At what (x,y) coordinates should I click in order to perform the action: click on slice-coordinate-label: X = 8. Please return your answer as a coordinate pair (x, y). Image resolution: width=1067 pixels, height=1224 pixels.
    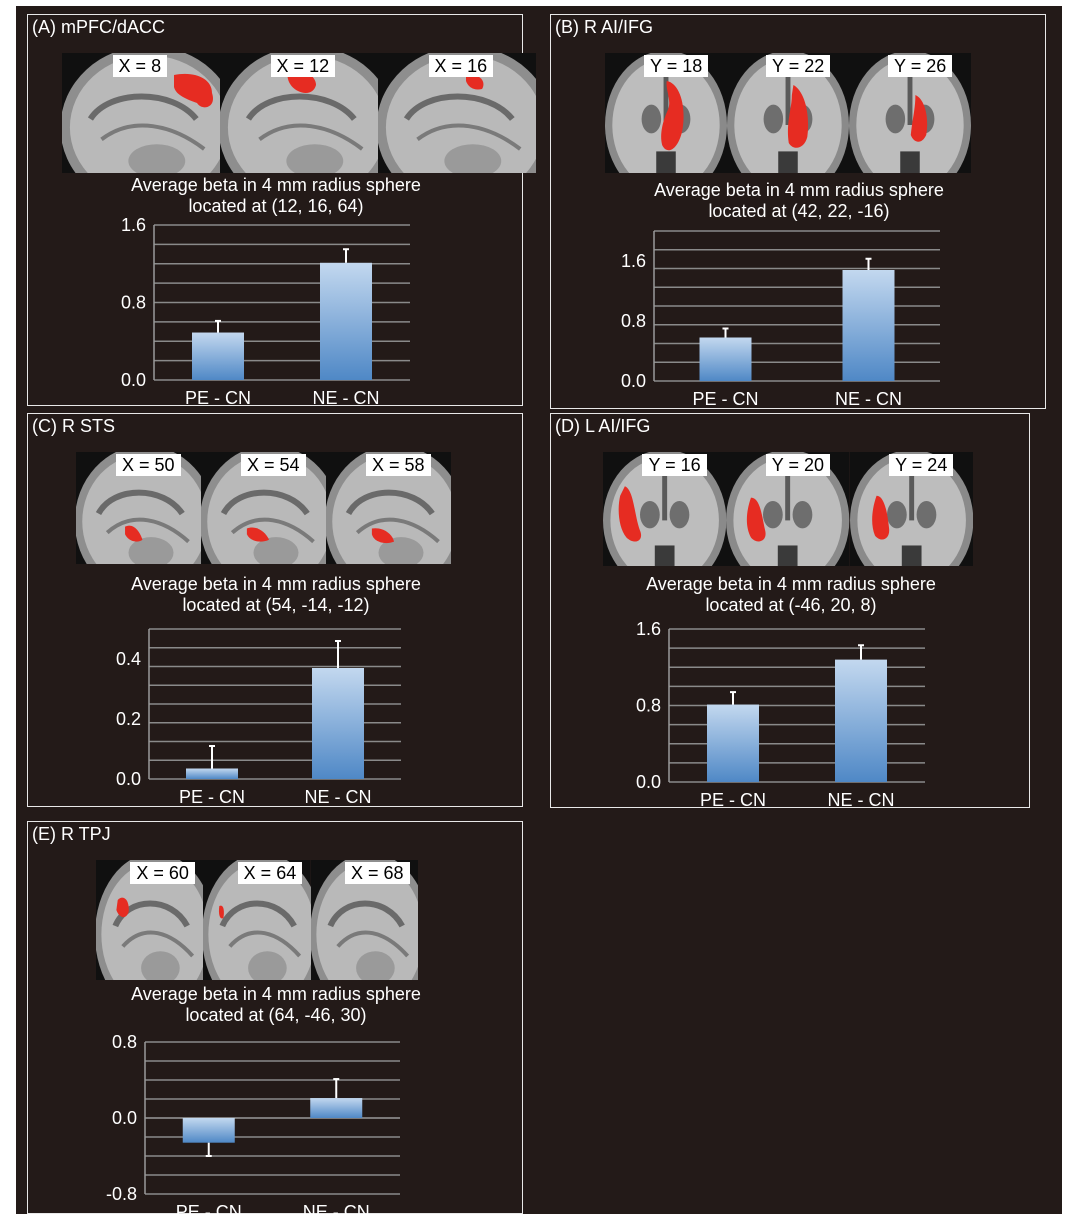
    Looking at the image, I should click on (140, 66).